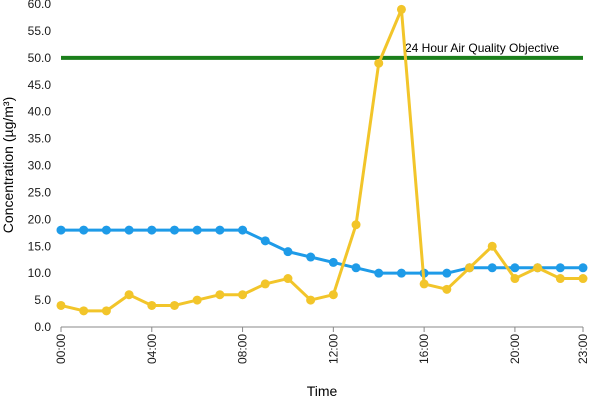 The image size is (600, 400). I want to click on y-tick-label: 10.0, so click(40, 273).